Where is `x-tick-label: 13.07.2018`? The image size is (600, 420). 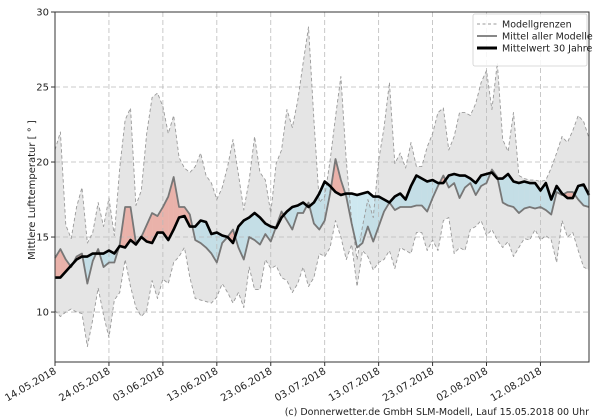
x-tick-label: 13.07.2018 is located at coordinates (354, 385).